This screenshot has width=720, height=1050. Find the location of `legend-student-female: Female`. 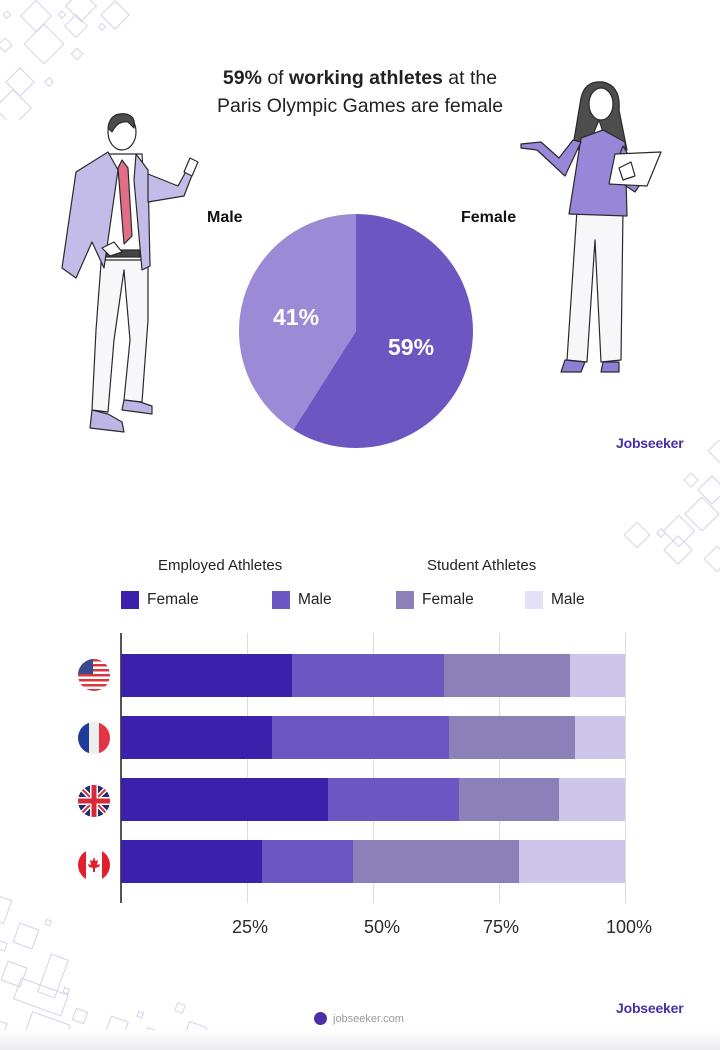

legend-student-female: Female is located at coordinates (435, 600).